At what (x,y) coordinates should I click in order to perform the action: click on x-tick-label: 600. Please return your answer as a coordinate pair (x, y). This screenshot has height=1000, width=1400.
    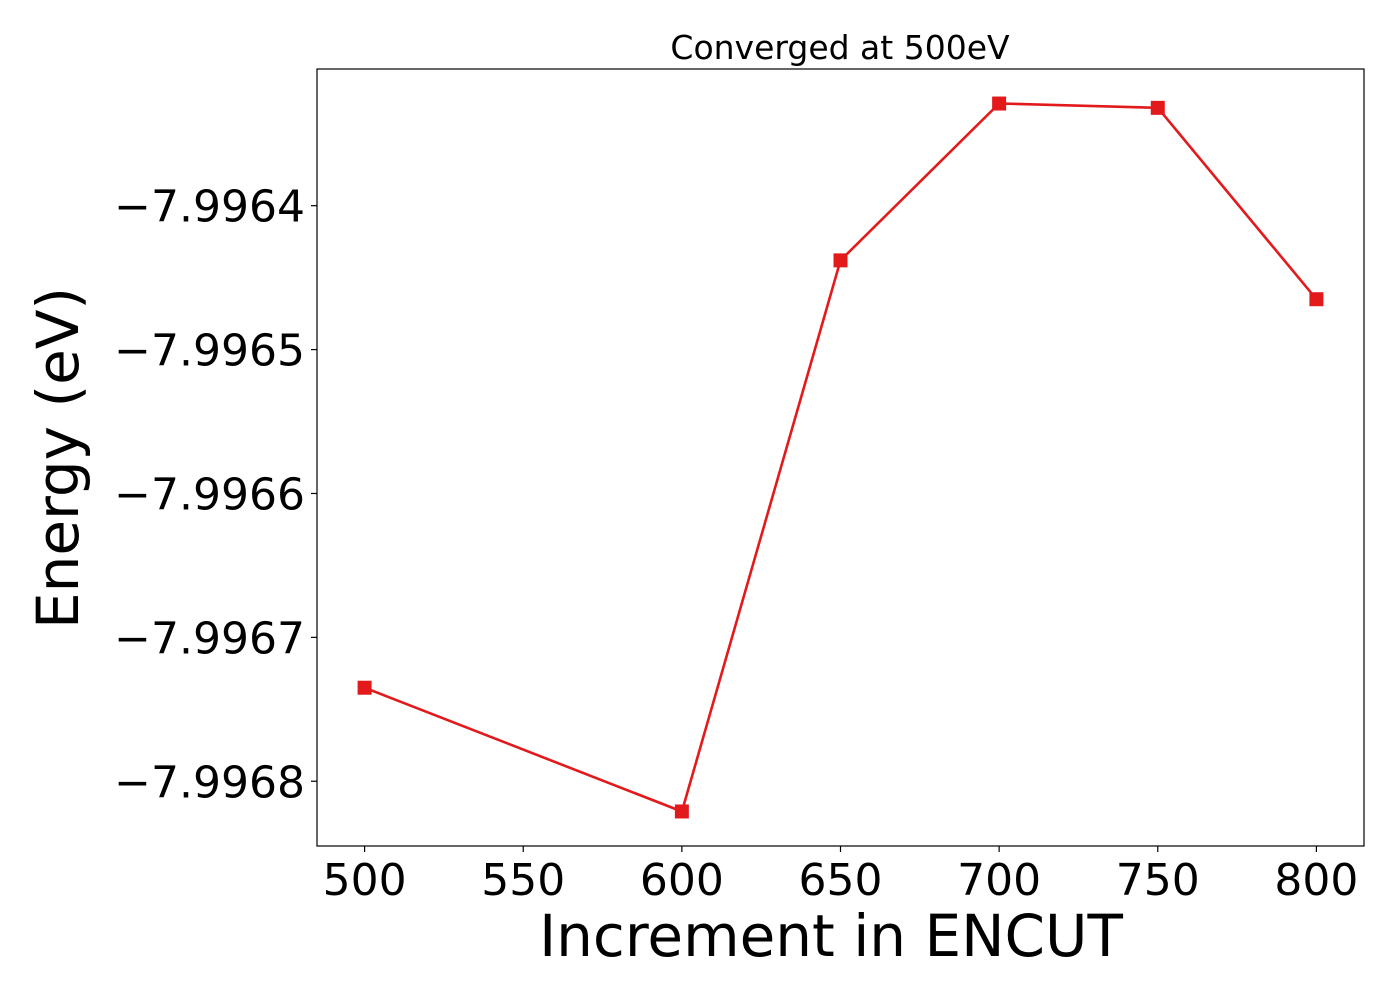
    Looking at the image, I should click on (682, 880).